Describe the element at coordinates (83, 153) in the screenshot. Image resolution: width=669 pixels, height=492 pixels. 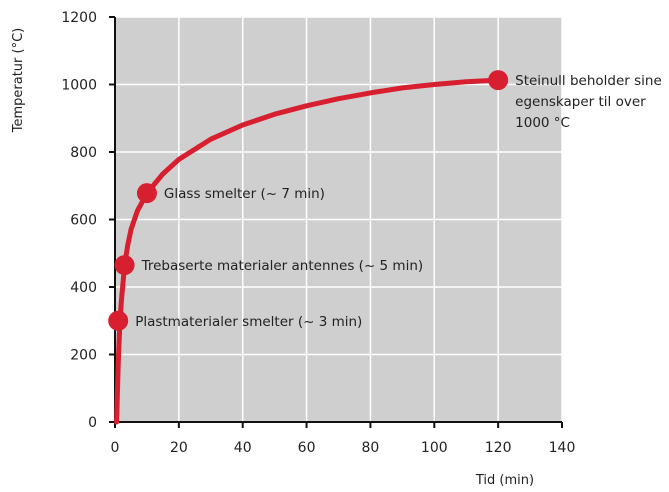
I see `y-tick-label: 800` at that location.